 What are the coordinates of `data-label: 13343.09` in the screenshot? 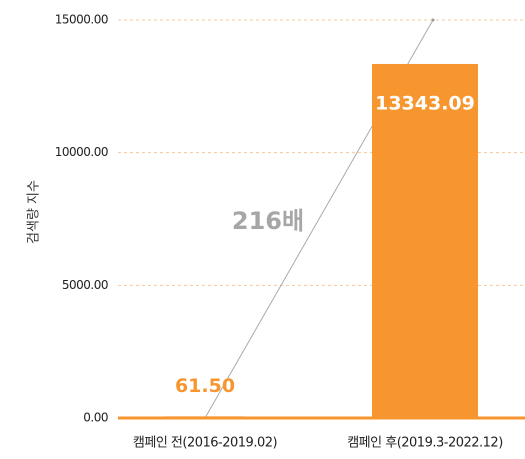 It's located at (425, 103).